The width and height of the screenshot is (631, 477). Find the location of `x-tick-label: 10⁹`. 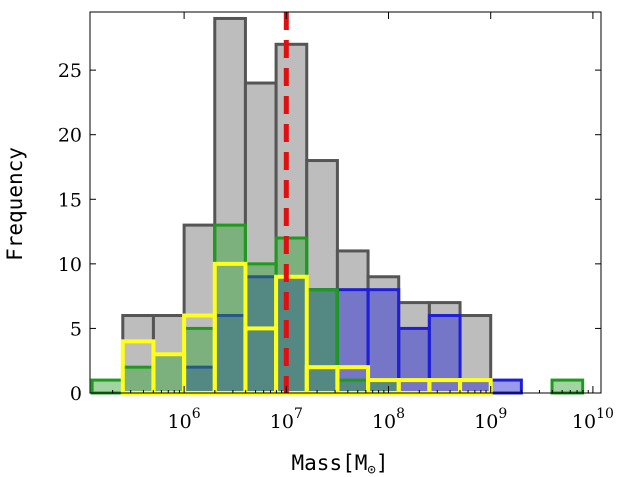

x-tick-label: 10⁹ is located at coordinates (490, 419).